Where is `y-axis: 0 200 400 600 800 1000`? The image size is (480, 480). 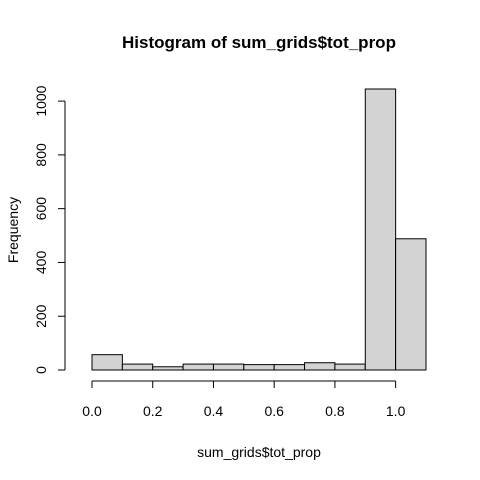 y-axis: 0 200 400 600 800 1000 is located at coordinates (49, 229).